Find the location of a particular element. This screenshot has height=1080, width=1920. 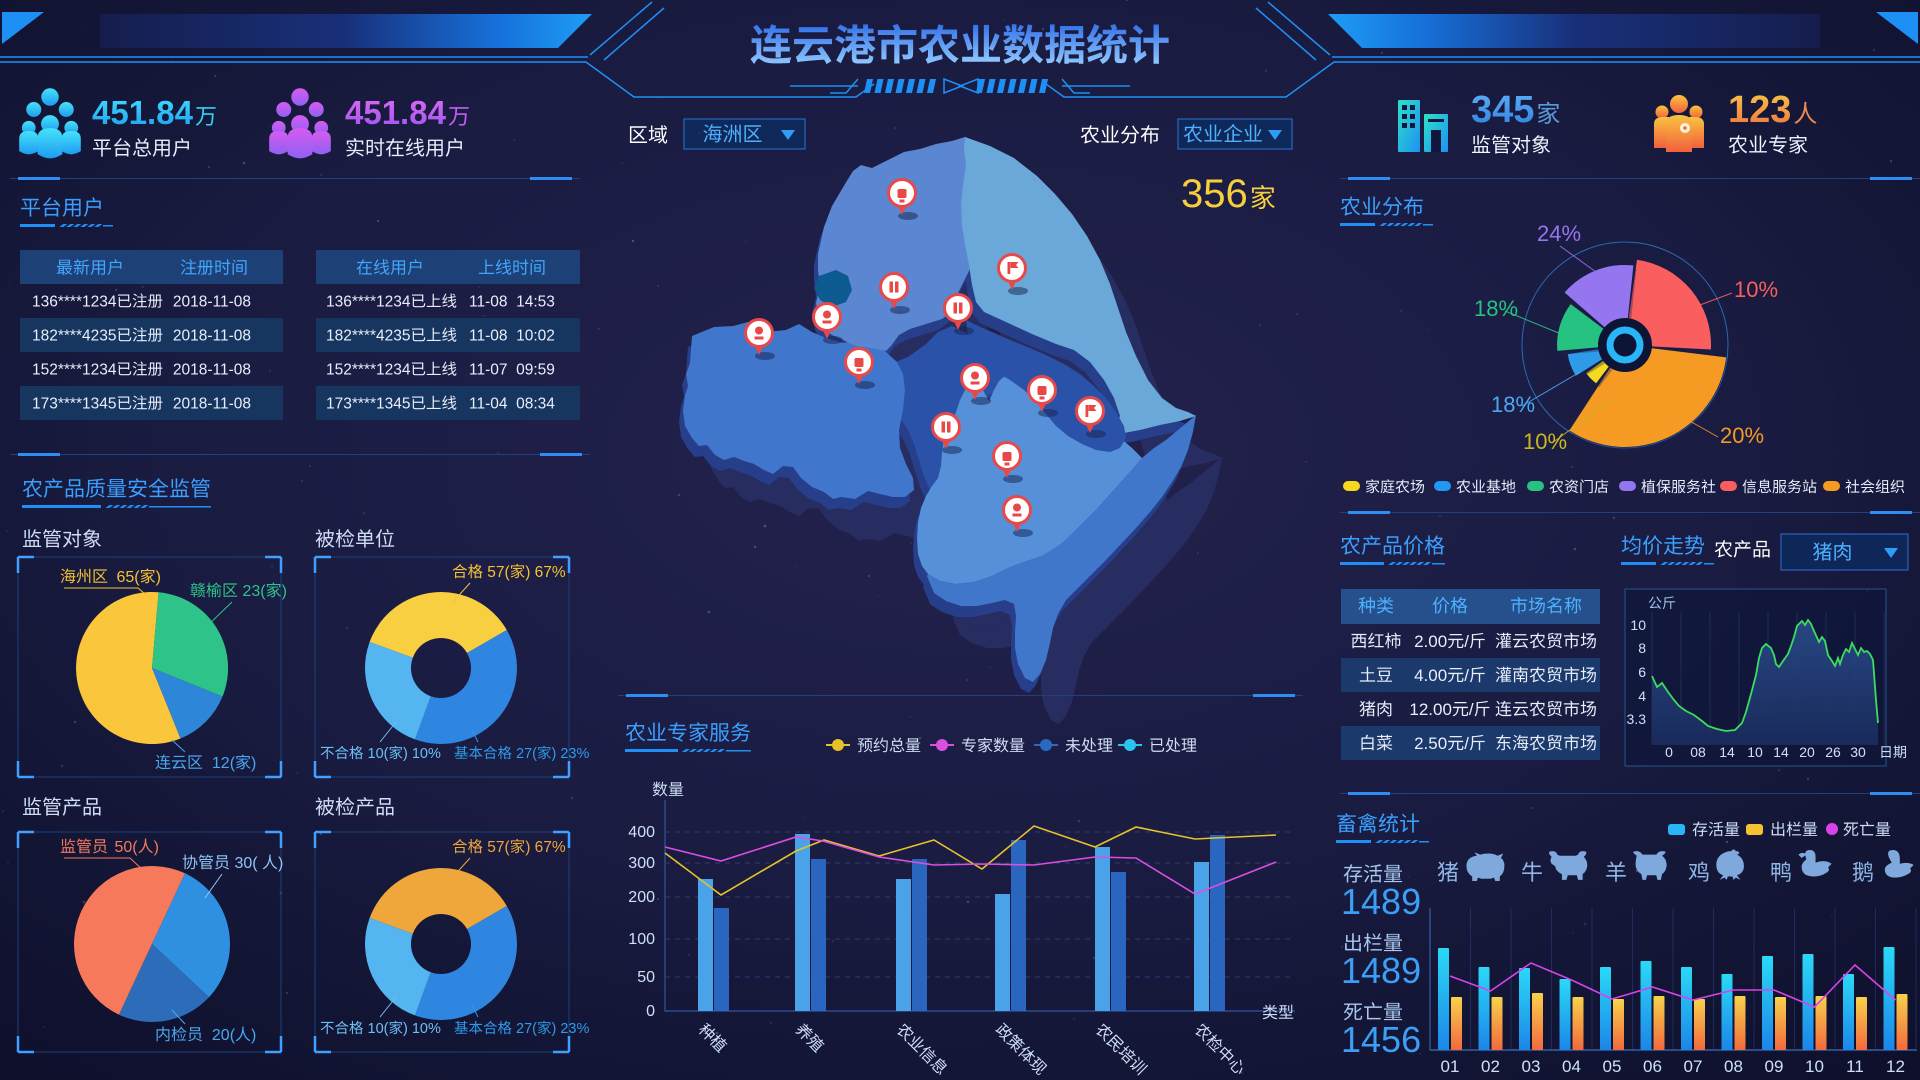

svg-text: 30 is located at coordinates (1858, 752).